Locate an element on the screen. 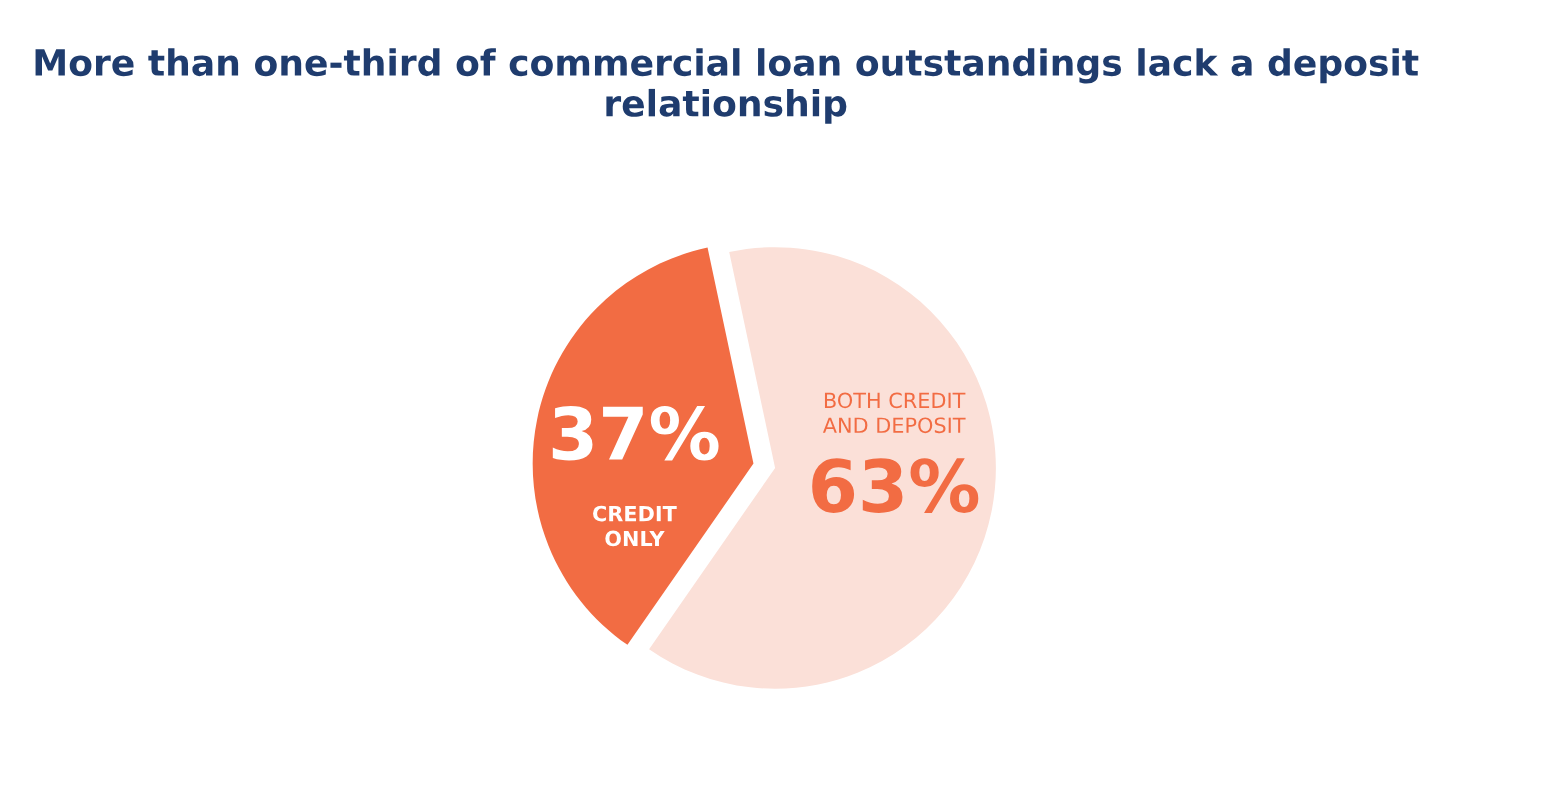  data-label: 63% is located at coordinates (895, 485).